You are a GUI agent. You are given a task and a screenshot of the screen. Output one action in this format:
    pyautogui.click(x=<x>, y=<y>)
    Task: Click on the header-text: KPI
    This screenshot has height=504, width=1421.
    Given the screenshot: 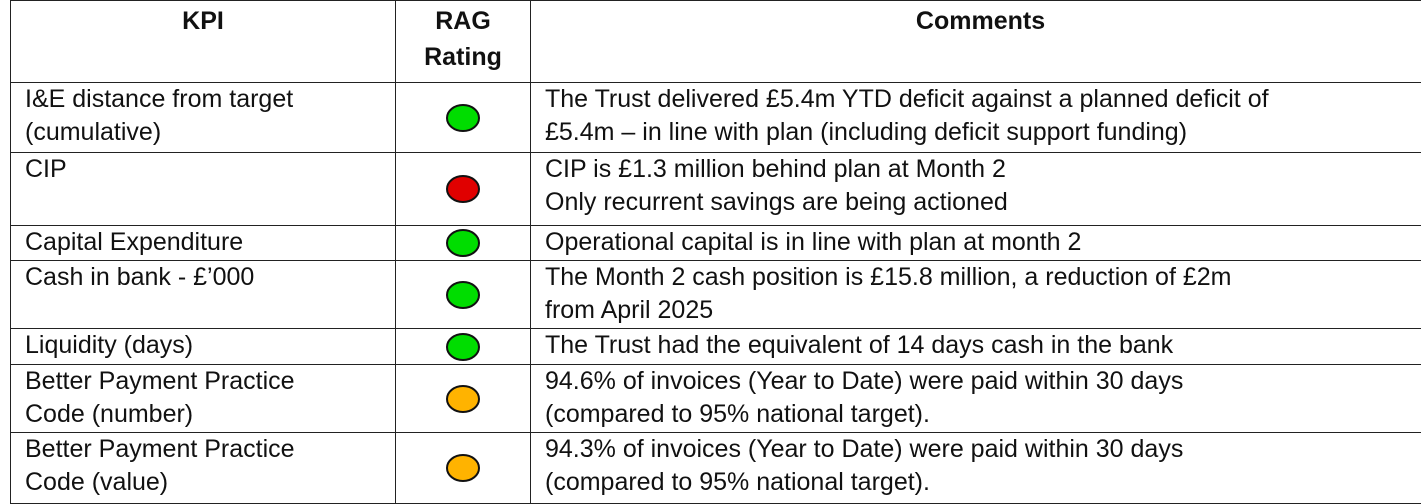 What is the action you would take?
    pyautogui.click(x=203, y=21)
    